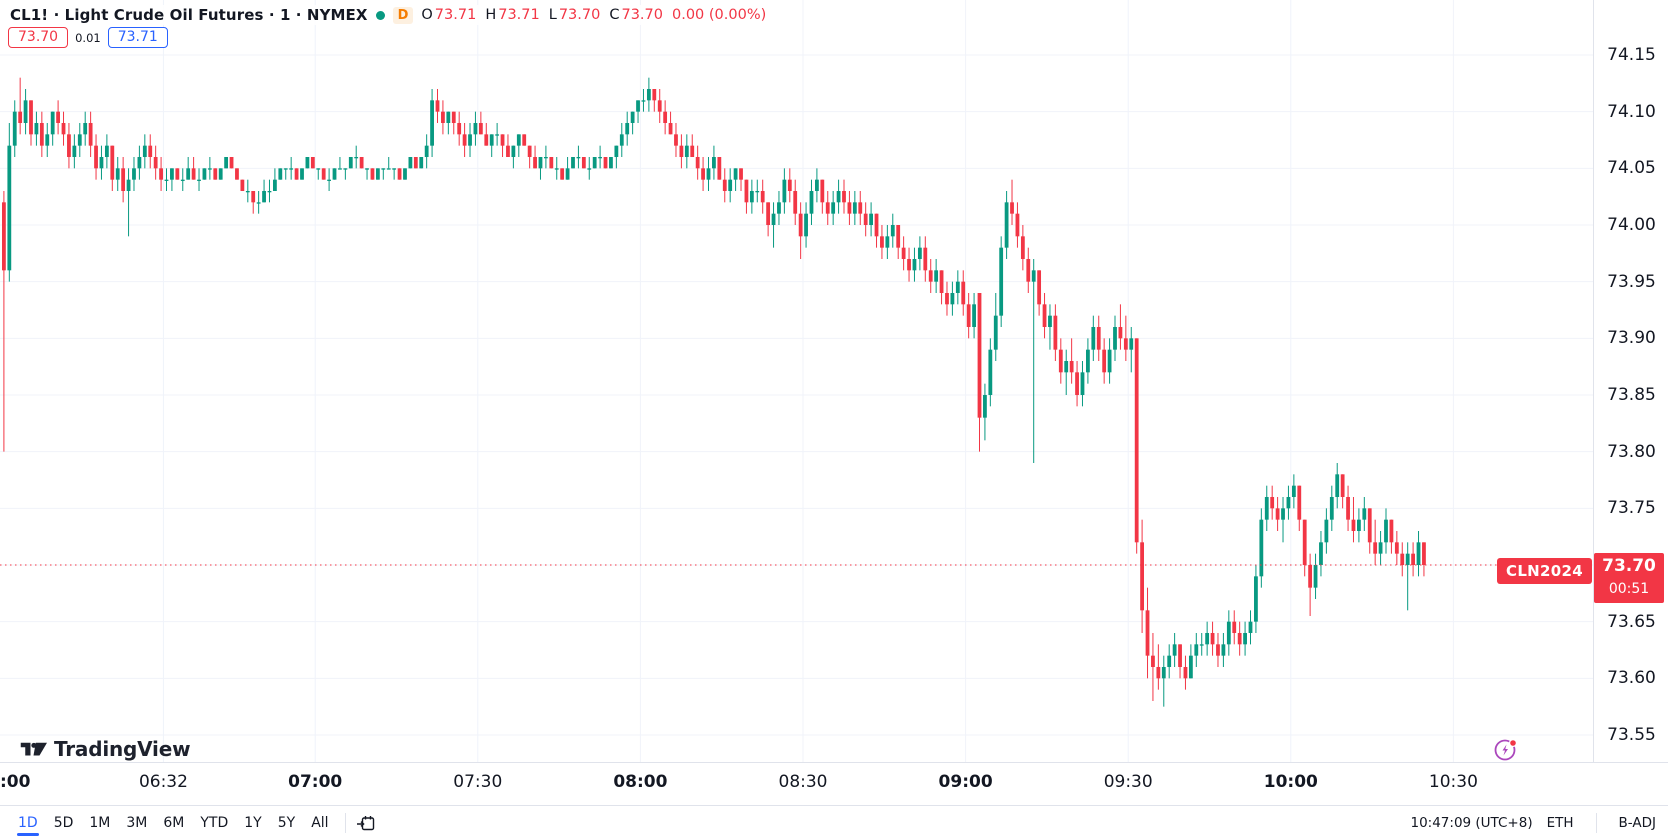  Describe the element at coordinates (478, 782) in the screenshot. I see `time-axis-label: 07:30` at that location.